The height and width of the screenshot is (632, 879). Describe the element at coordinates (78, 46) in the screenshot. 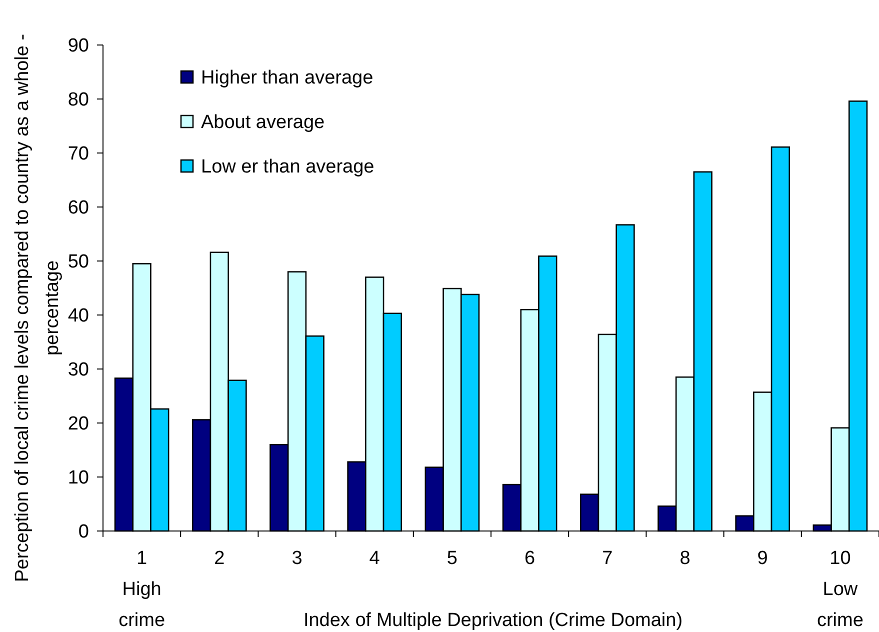

I see `y-tick-label: 90` at that location.